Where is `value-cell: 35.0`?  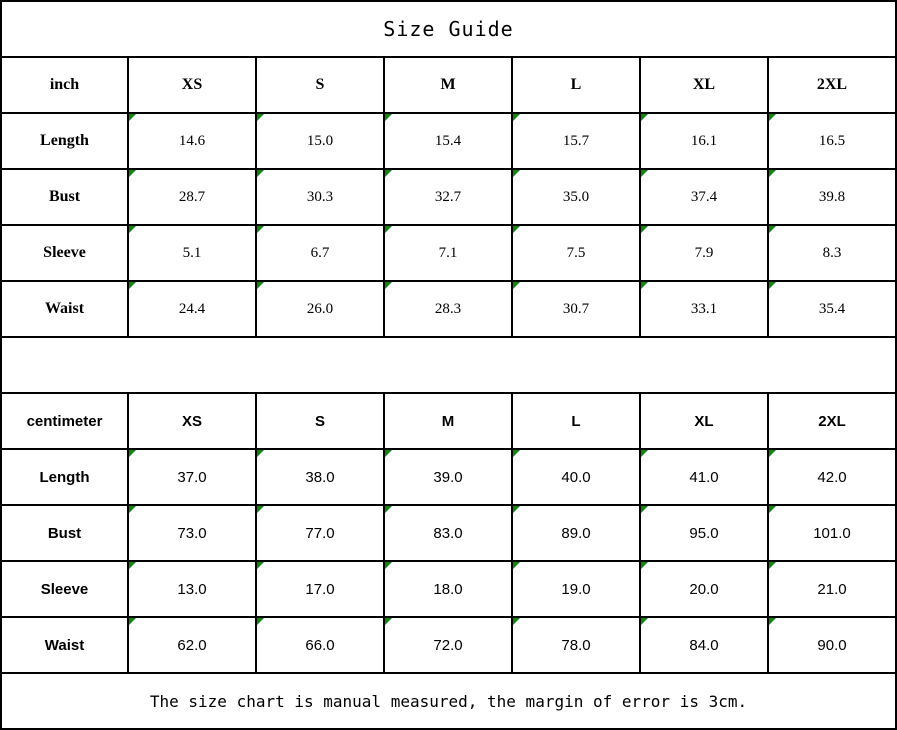 value-cell: 35.0 is located at coordinates (576, 197).